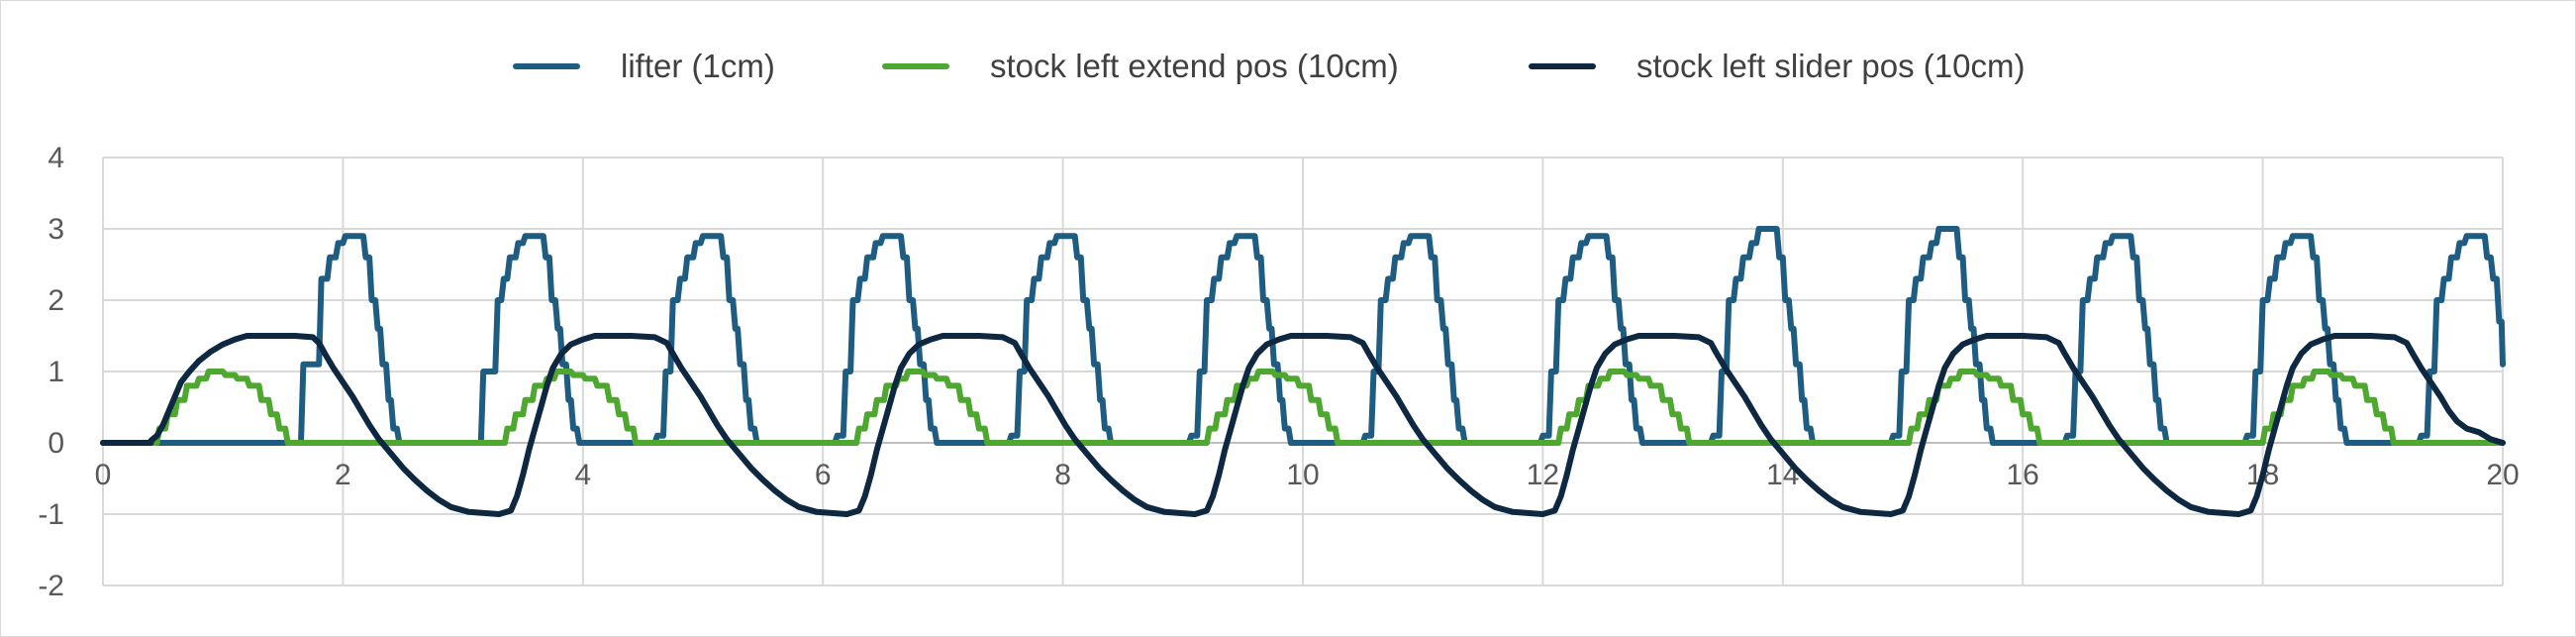  Describe the element at coordinates (2023, 475) in the screenshot. I see `x-tick-label: 16` at that location.